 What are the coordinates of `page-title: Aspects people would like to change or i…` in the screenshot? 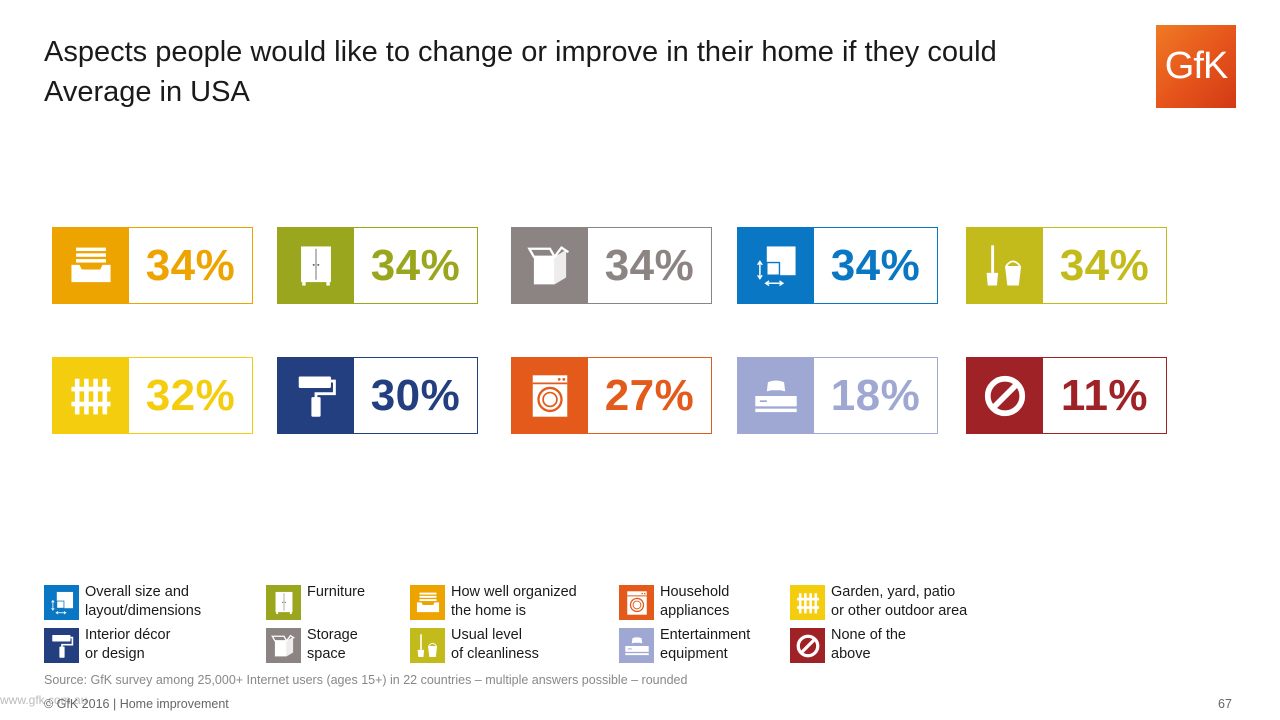 It's located at (520, 72).